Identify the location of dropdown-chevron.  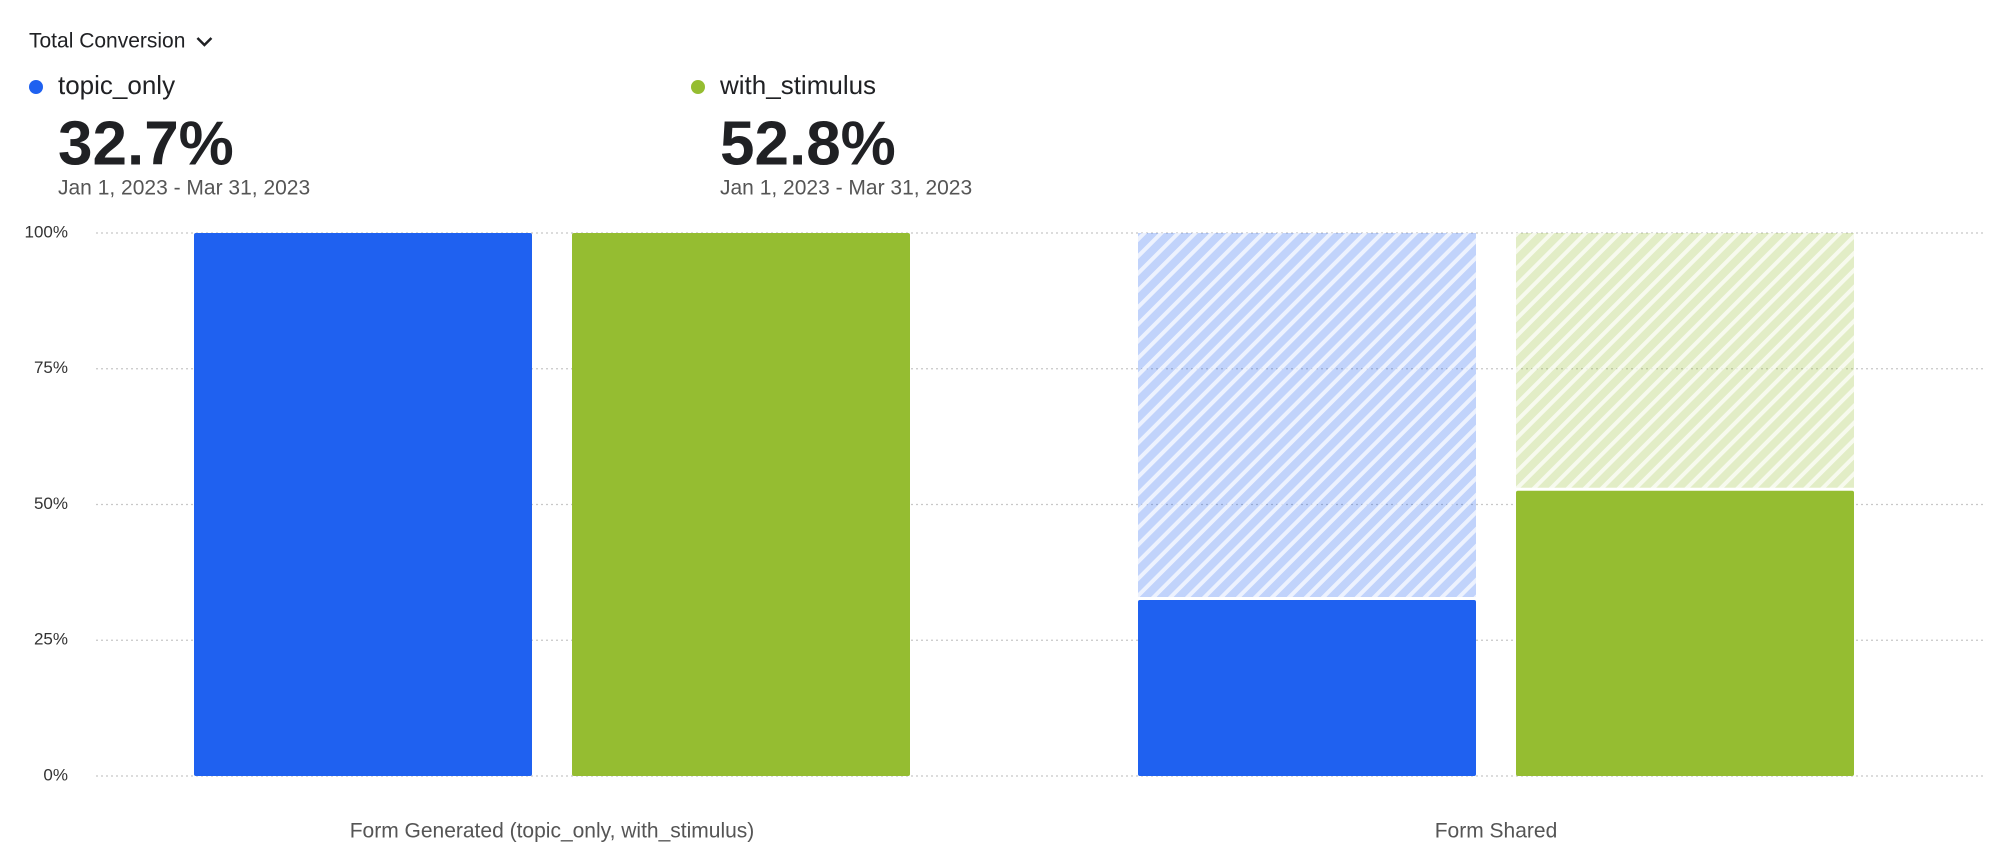
(204, 42).